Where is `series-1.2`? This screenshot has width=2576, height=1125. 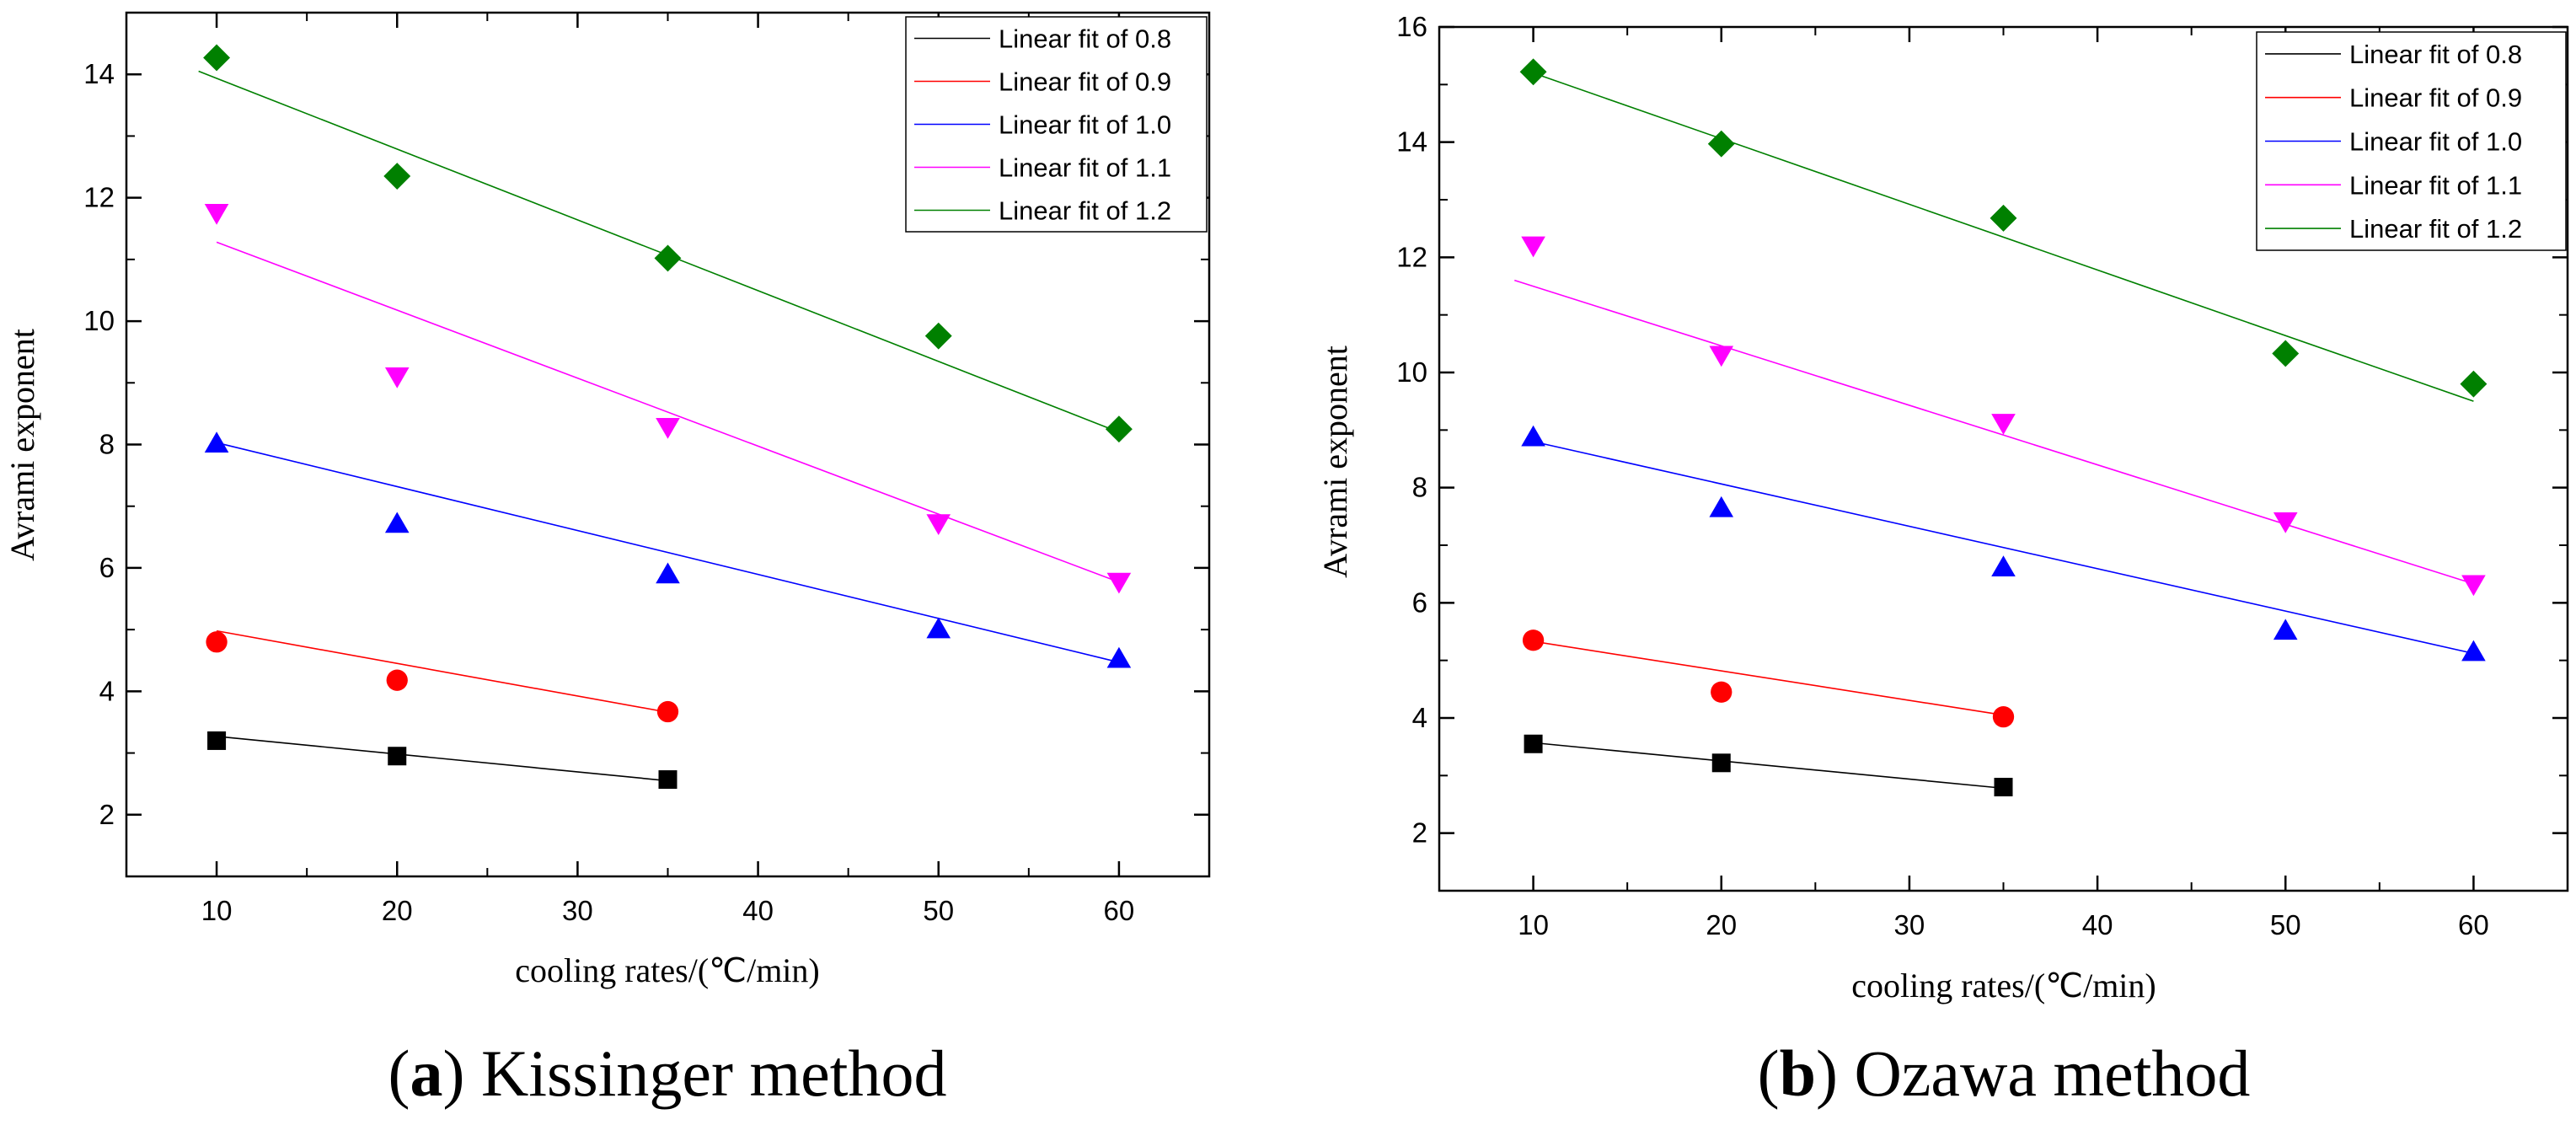 series-1.2 is located at coordinates (665, 244).